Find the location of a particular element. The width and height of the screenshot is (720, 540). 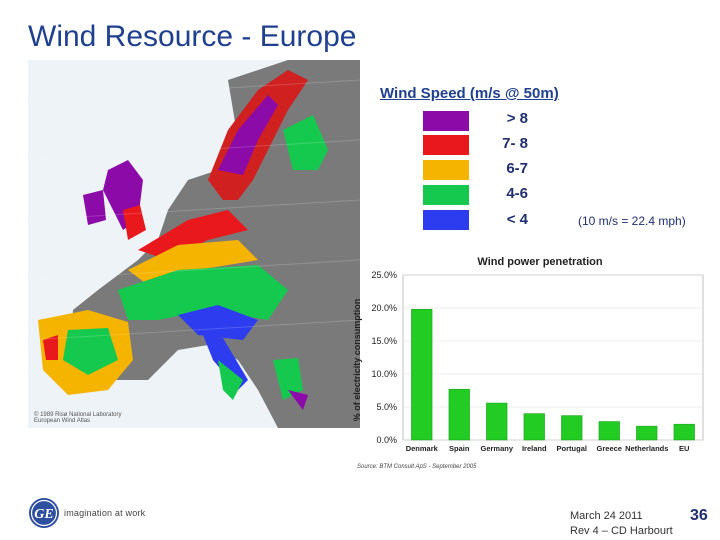

y-tick-label: 25.0% is located at coordinates (384, 275).